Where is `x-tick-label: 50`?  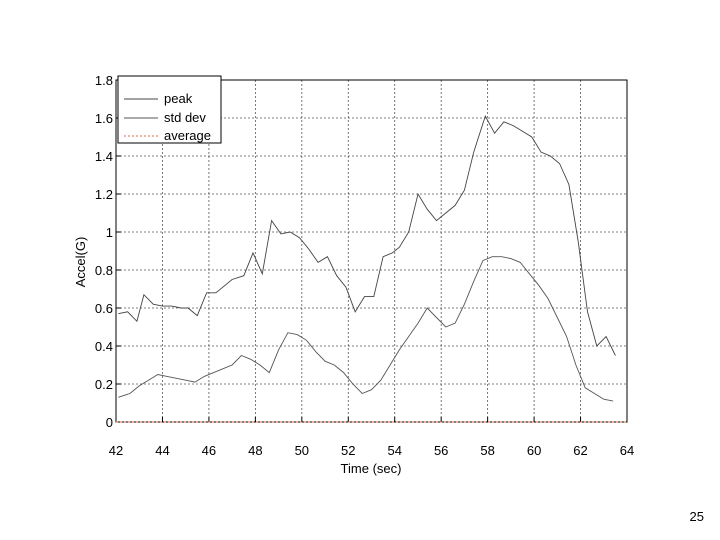 x-tick-label: 50 is located at coordinates (302, 450).